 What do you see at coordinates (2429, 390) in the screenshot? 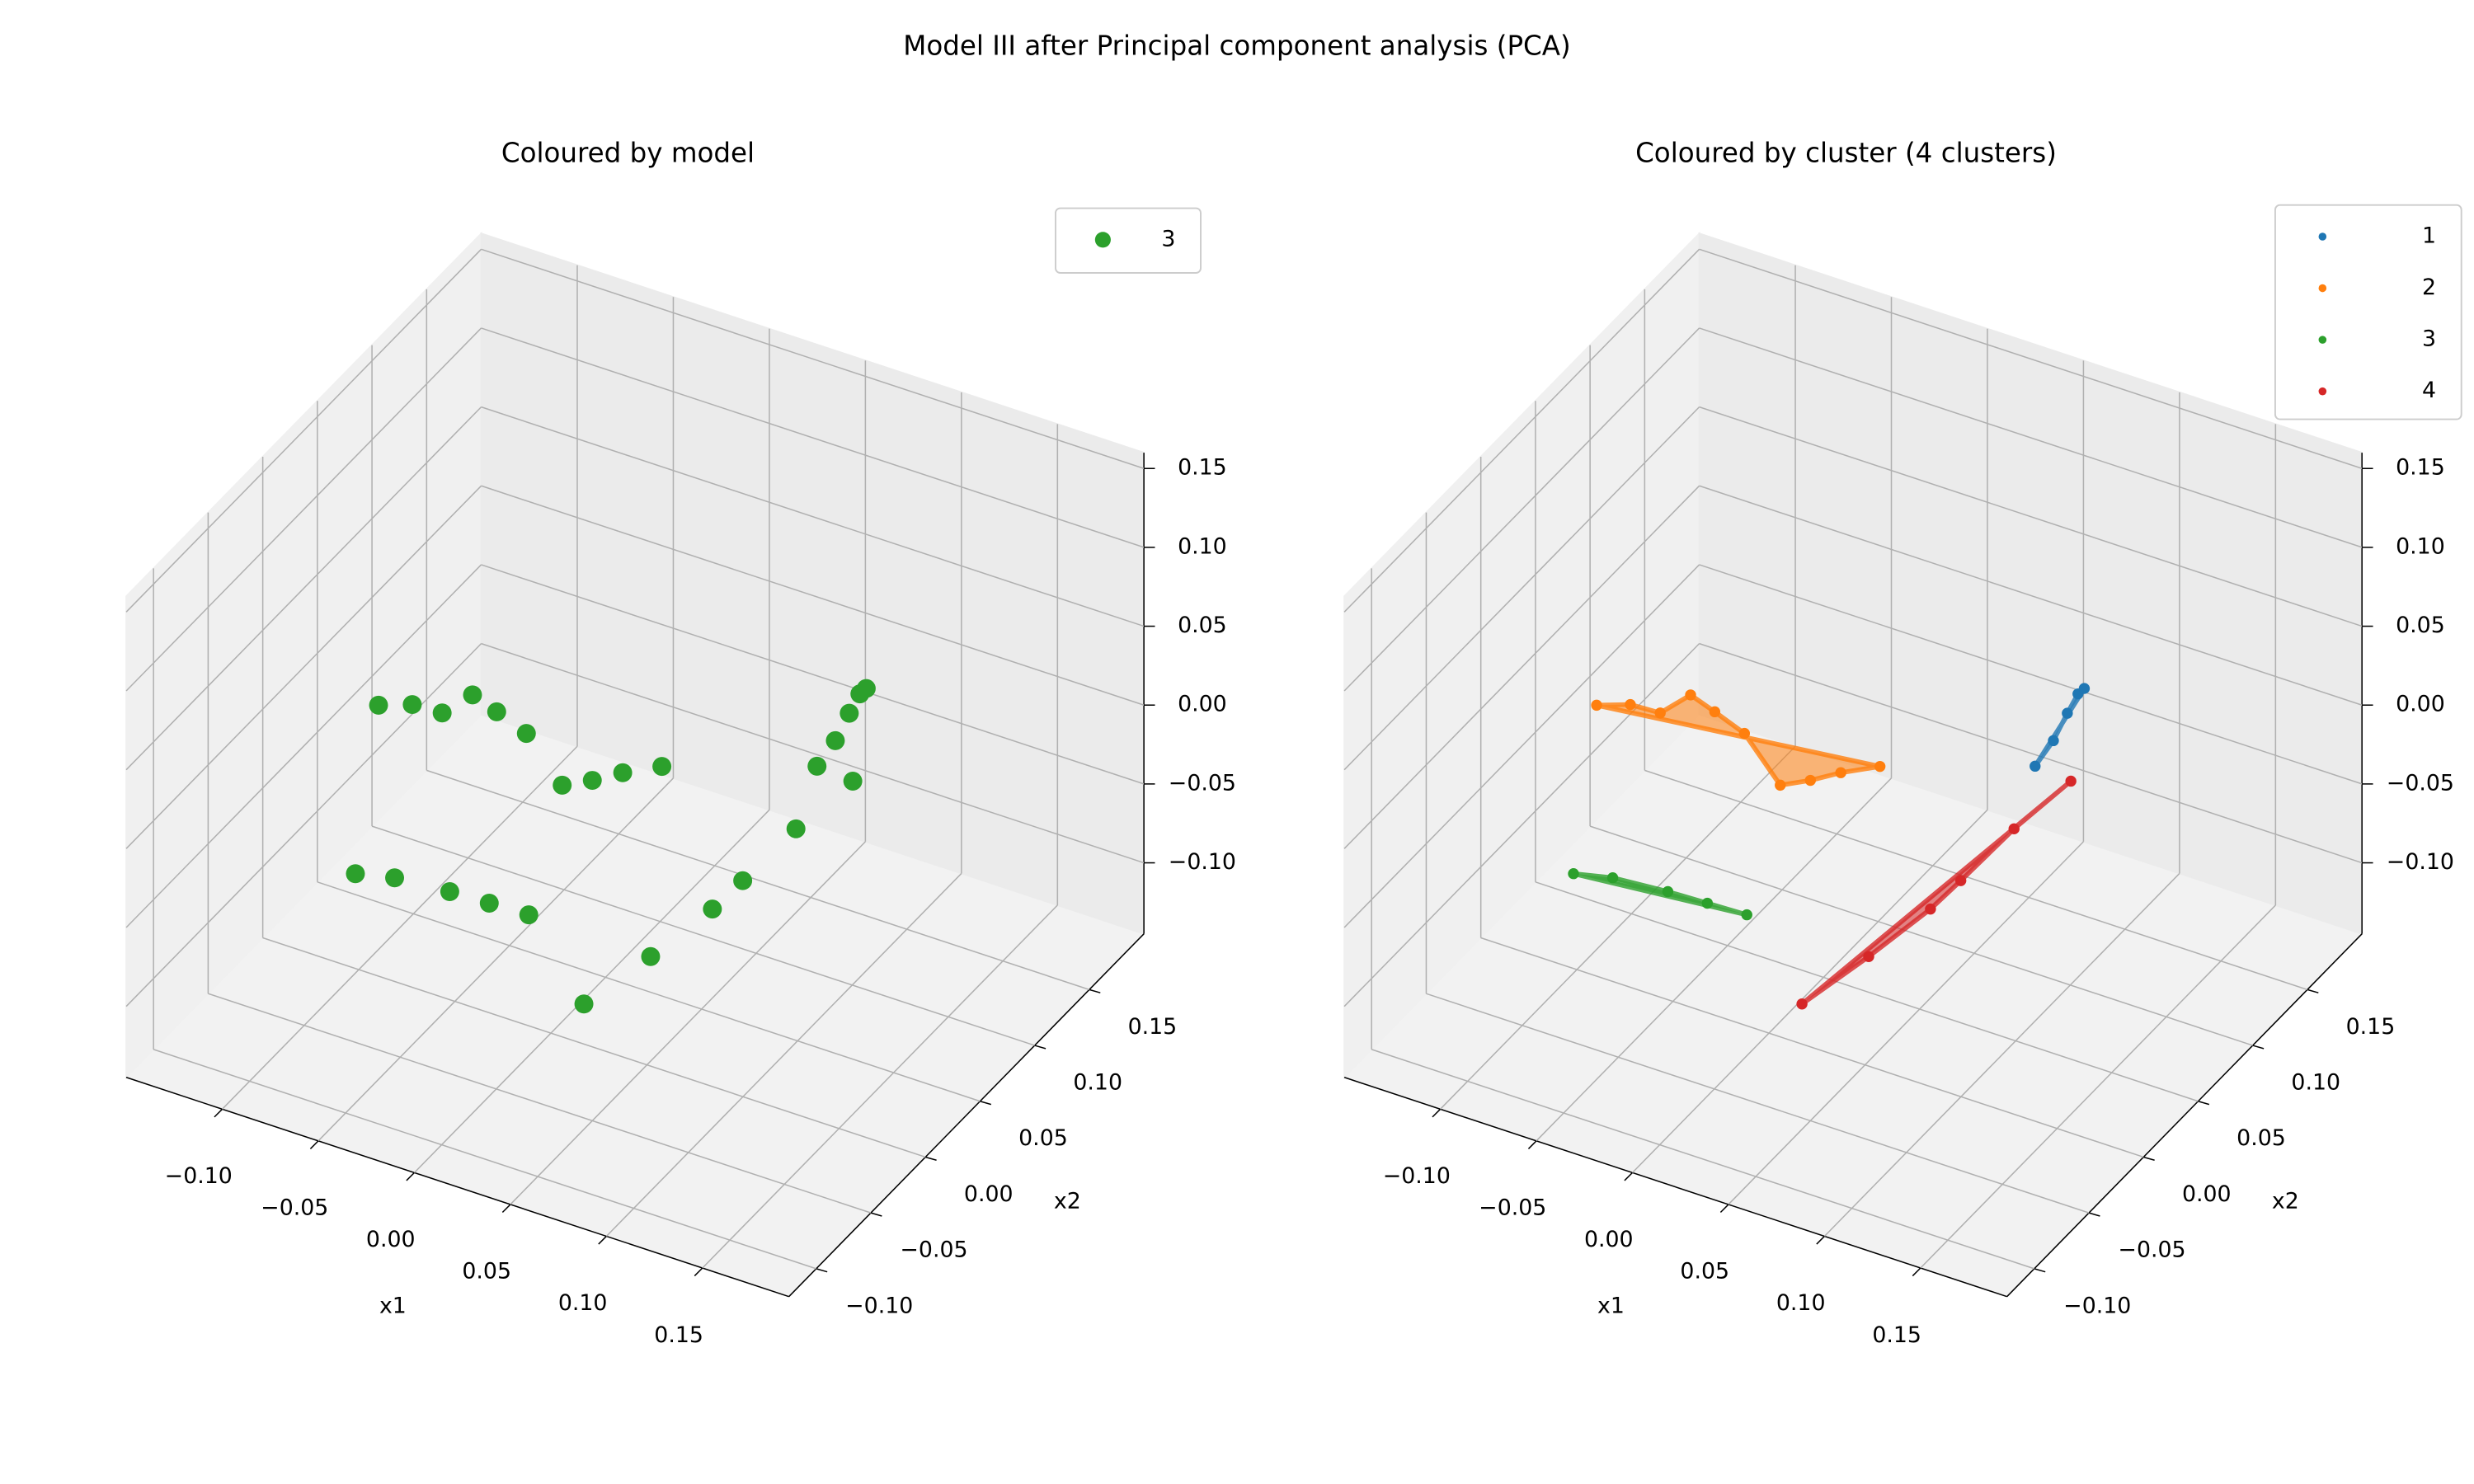
I see `legend-label: 4` at bounding box center [2429, 390].